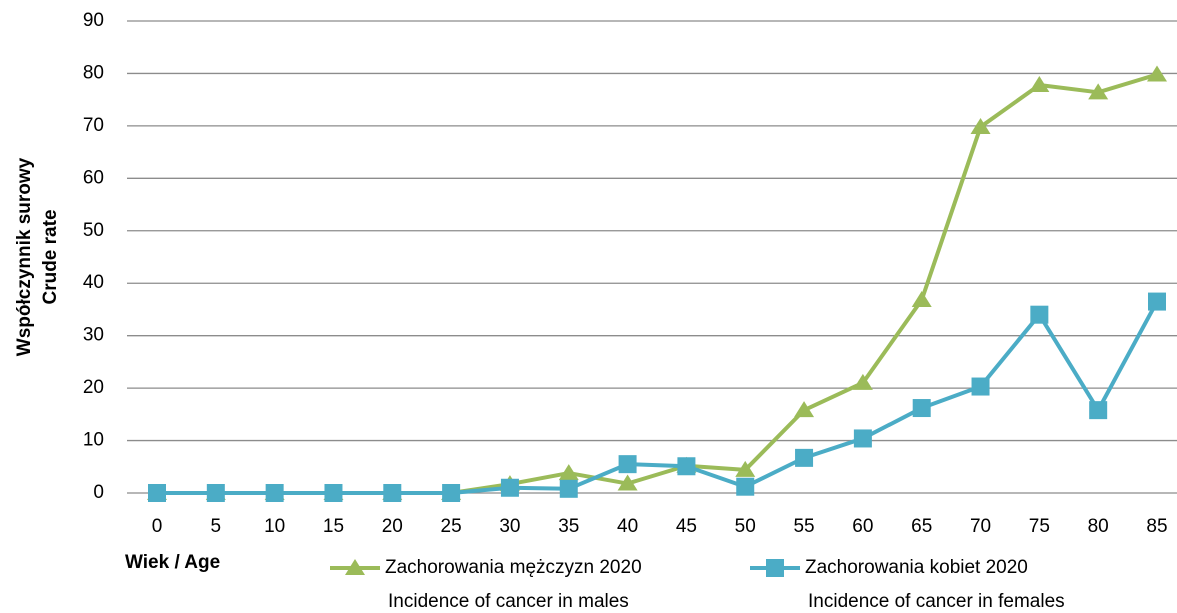 Image resolution: width=1177 pixels, height=613 pixels. What do you see at coordinates (93, 72) in the screenshot?
I see `y-tick-label: 80` at bounding box center [93, 72].